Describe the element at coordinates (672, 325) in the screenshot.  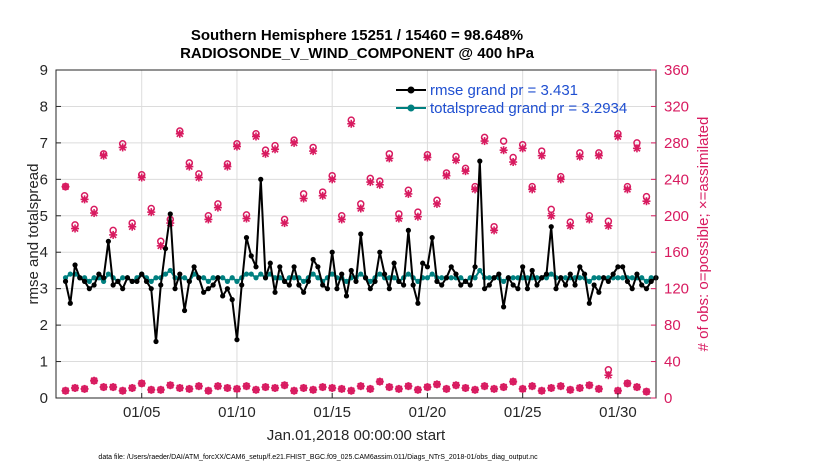
I see `y-tick-label-right: 80` at that location.